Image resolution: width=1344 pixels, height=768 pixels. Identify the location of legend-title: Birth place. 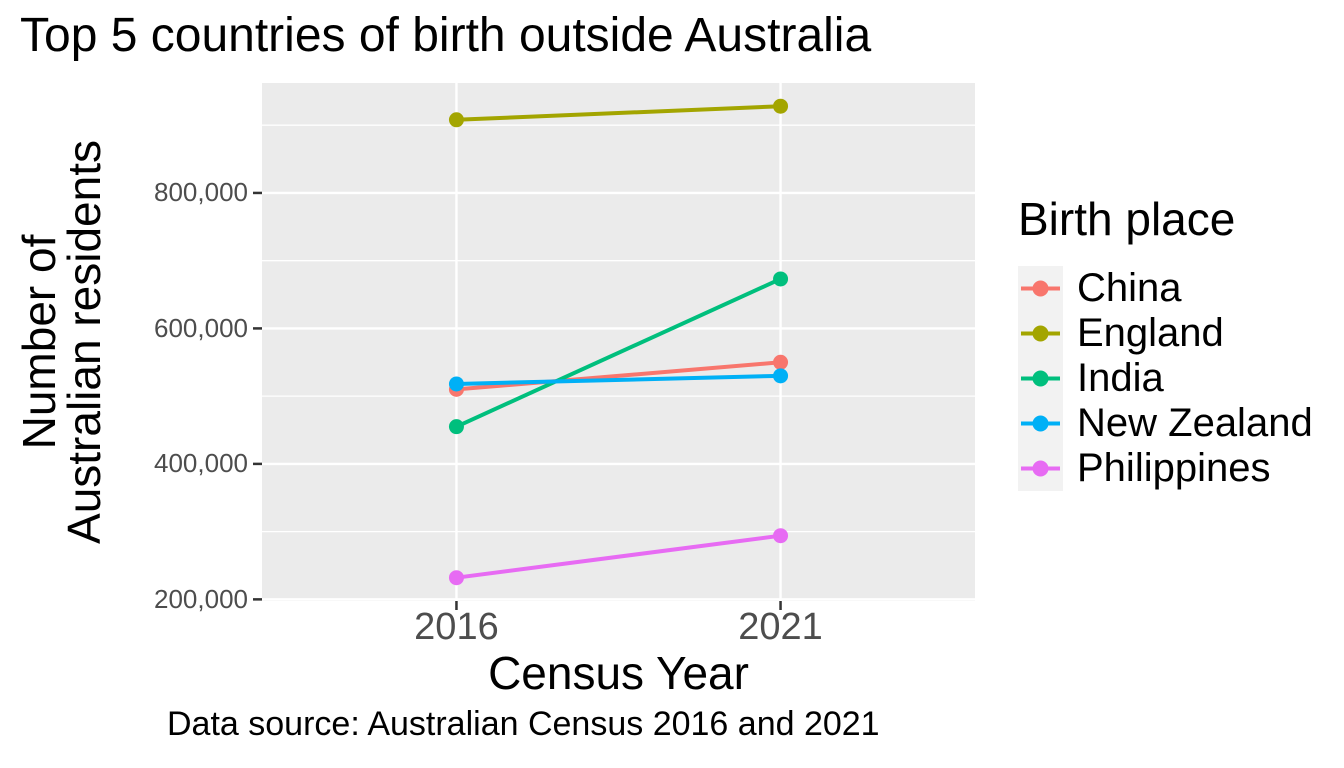
(1127, 219).